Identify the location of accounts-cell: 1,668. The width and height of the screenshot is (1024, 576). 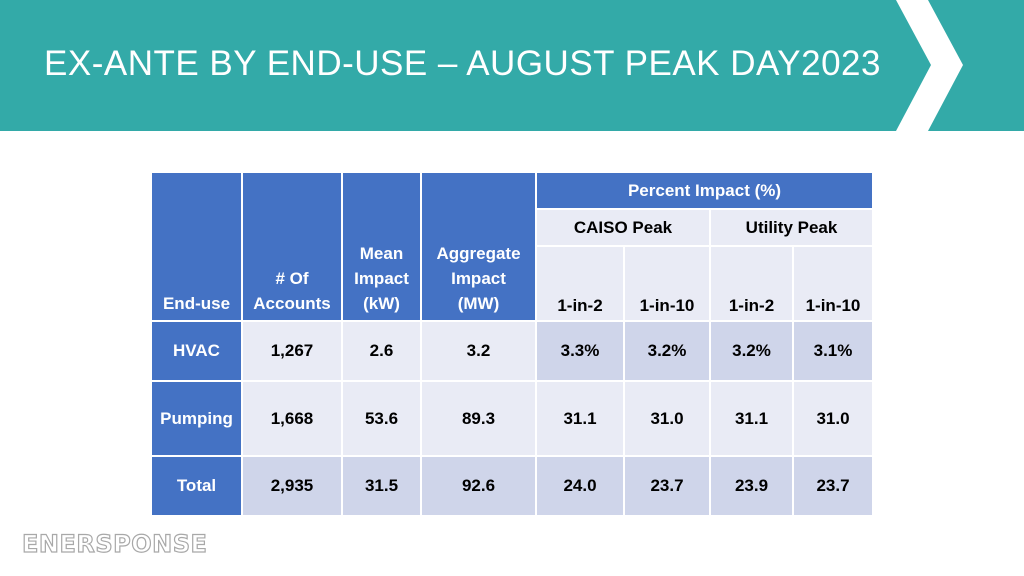
(292, 418).